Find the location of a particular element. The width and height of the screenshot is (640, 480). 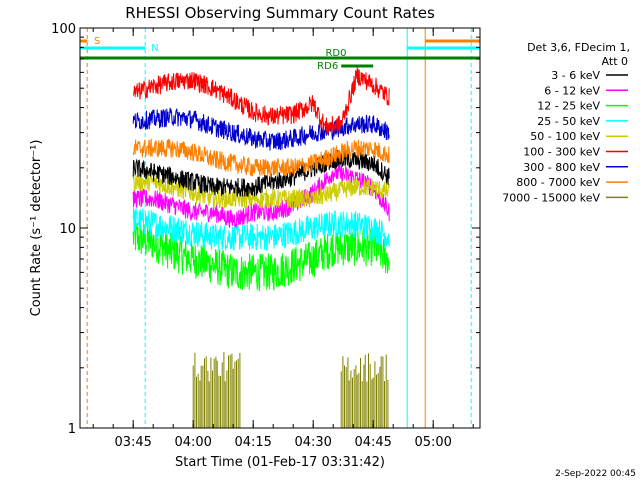

legend-entry-label: 300 - 800 keV is located at coordinates (561, 167).